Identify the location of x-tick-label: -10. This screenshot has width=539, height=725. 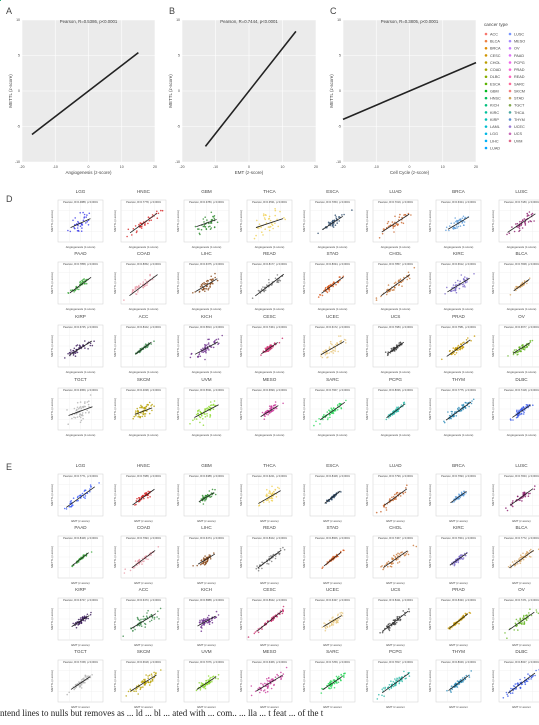
(215, 167).